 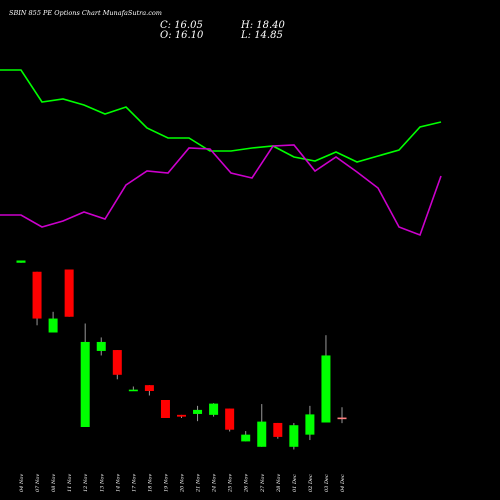 I want to click on candle-19-nov, so click(x=165, y=409).